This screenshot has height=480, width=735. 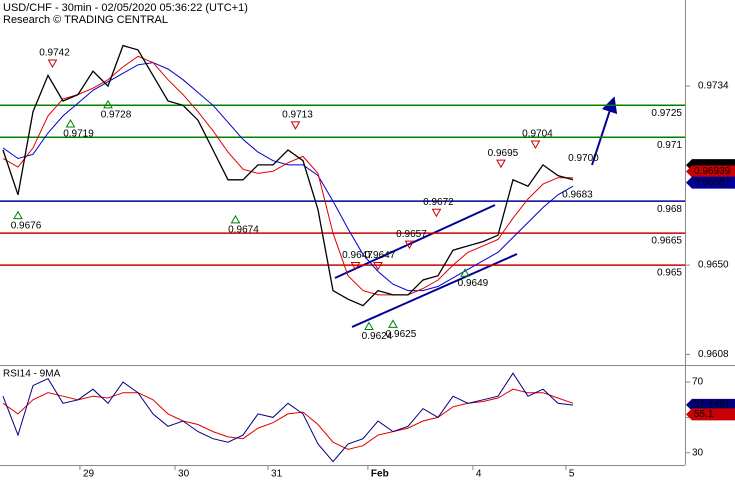 I want to click on annotation-label: 0.9625, so click(x=401, y=334).